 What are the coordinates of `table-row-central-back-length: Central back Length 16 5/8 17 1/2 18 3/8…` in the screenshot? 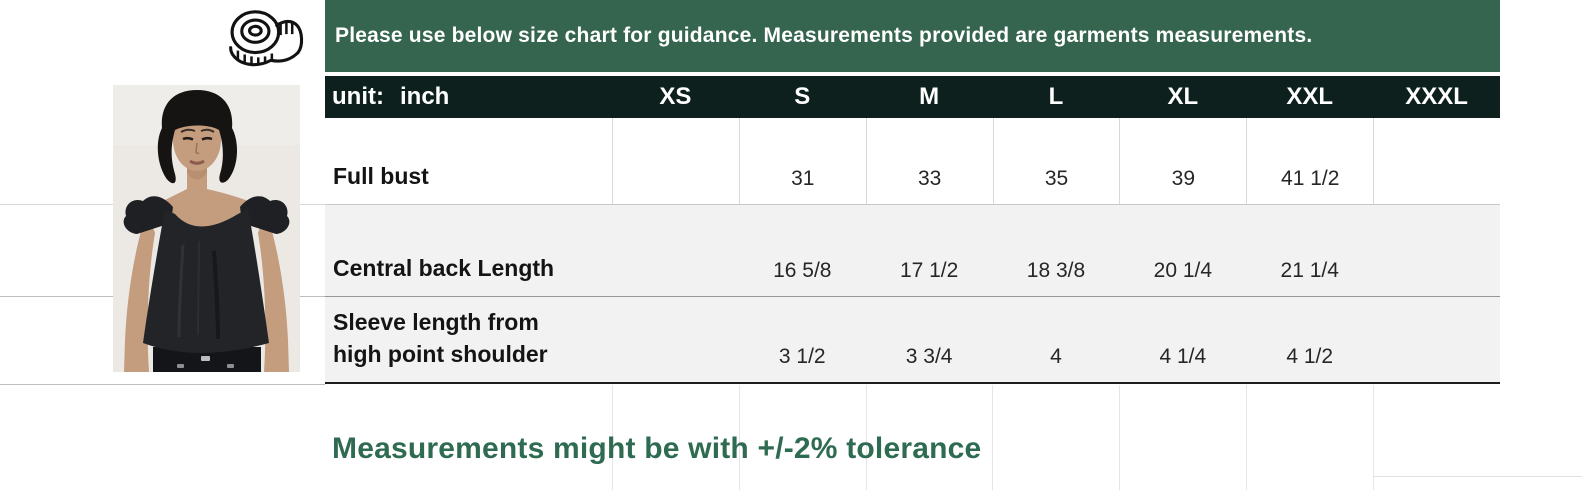 It's located at (912, 251).